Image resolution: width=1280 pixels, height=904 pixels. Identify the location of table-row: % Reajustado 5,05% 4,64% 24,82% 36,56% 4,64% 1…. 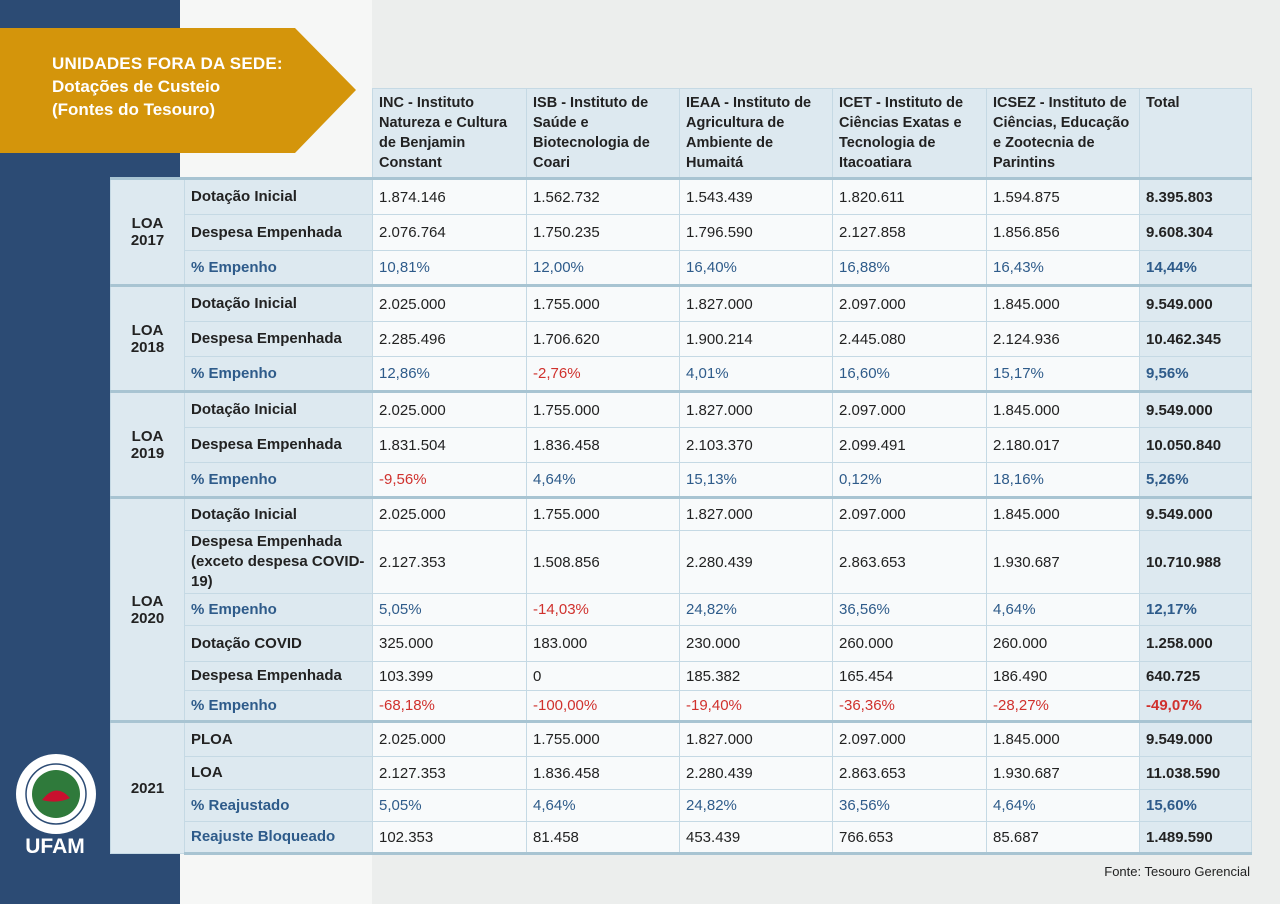
(681, 805).